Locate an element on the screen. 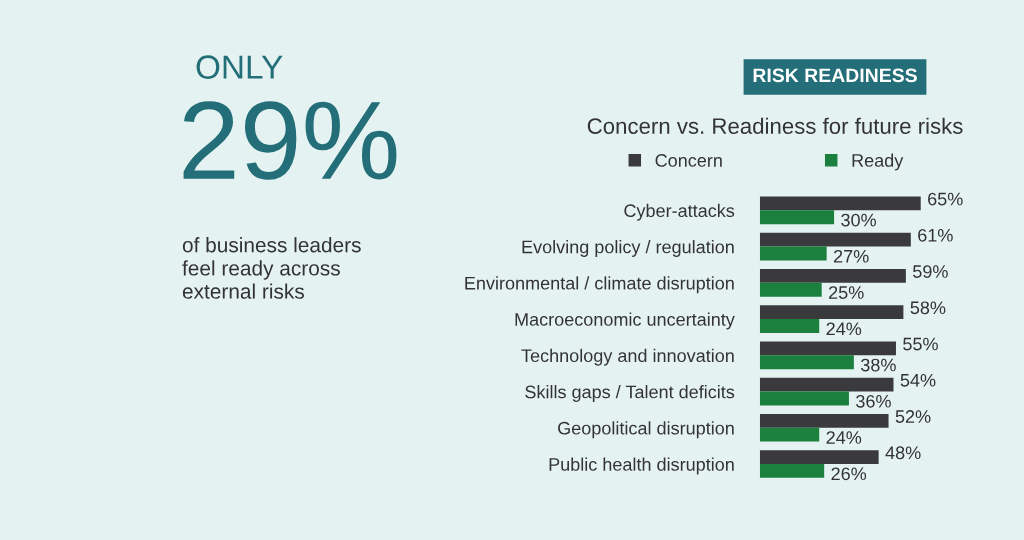 Image resolution: width=1024 pixels, height=540 pixels. data-label: 27% is located at coordinates (851, 256).